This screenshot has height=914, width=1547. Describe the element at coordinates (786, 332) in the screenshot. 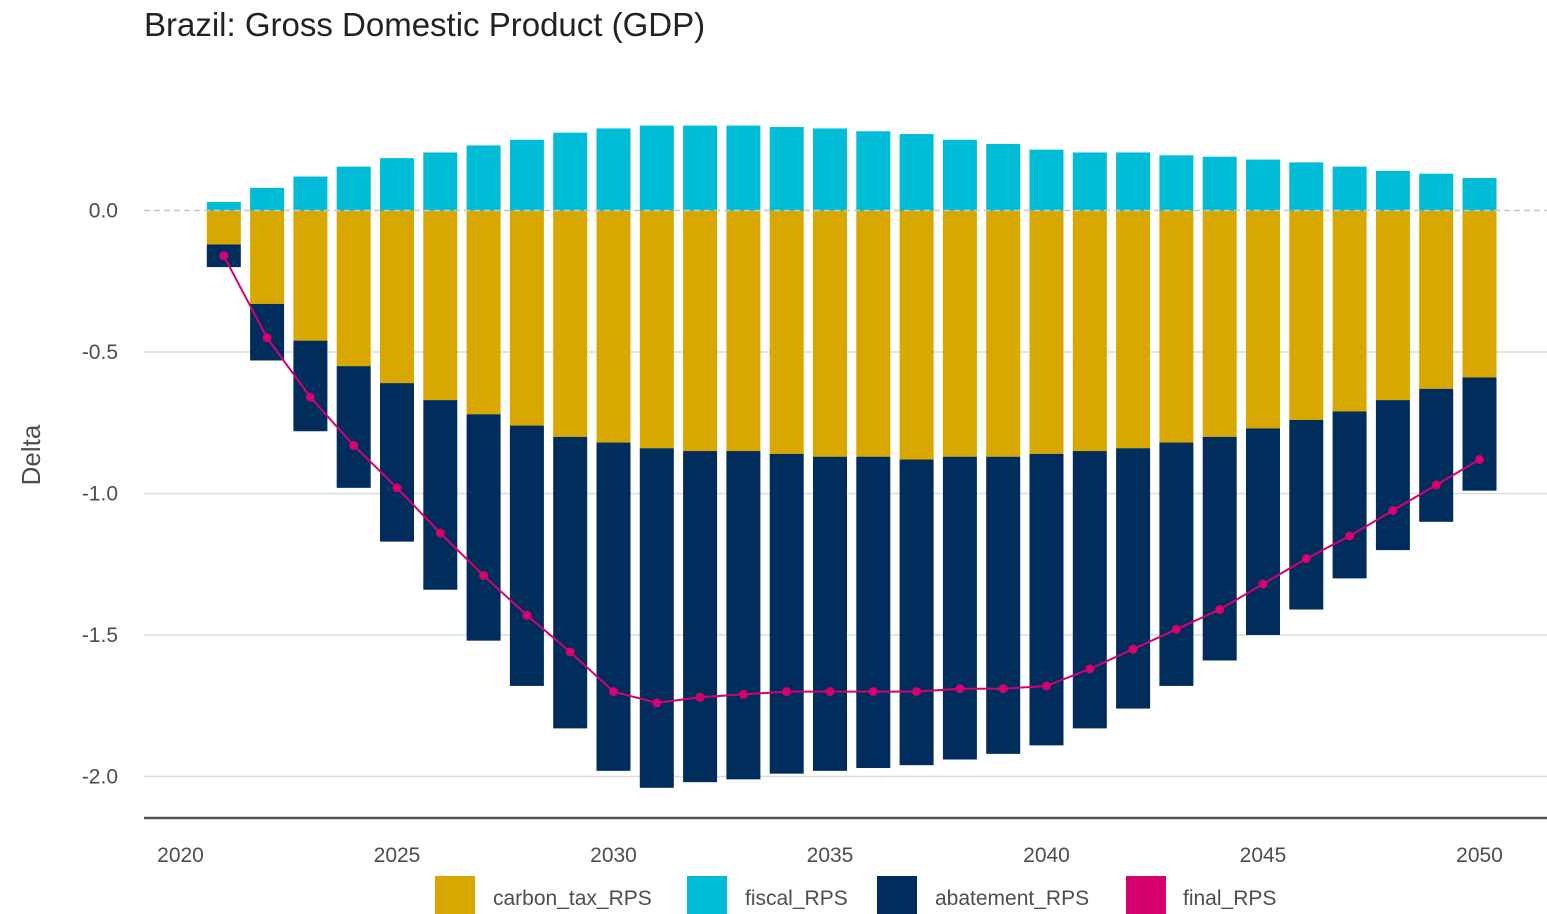

I see `bar-carbon-tax-rps-2034` at that location.